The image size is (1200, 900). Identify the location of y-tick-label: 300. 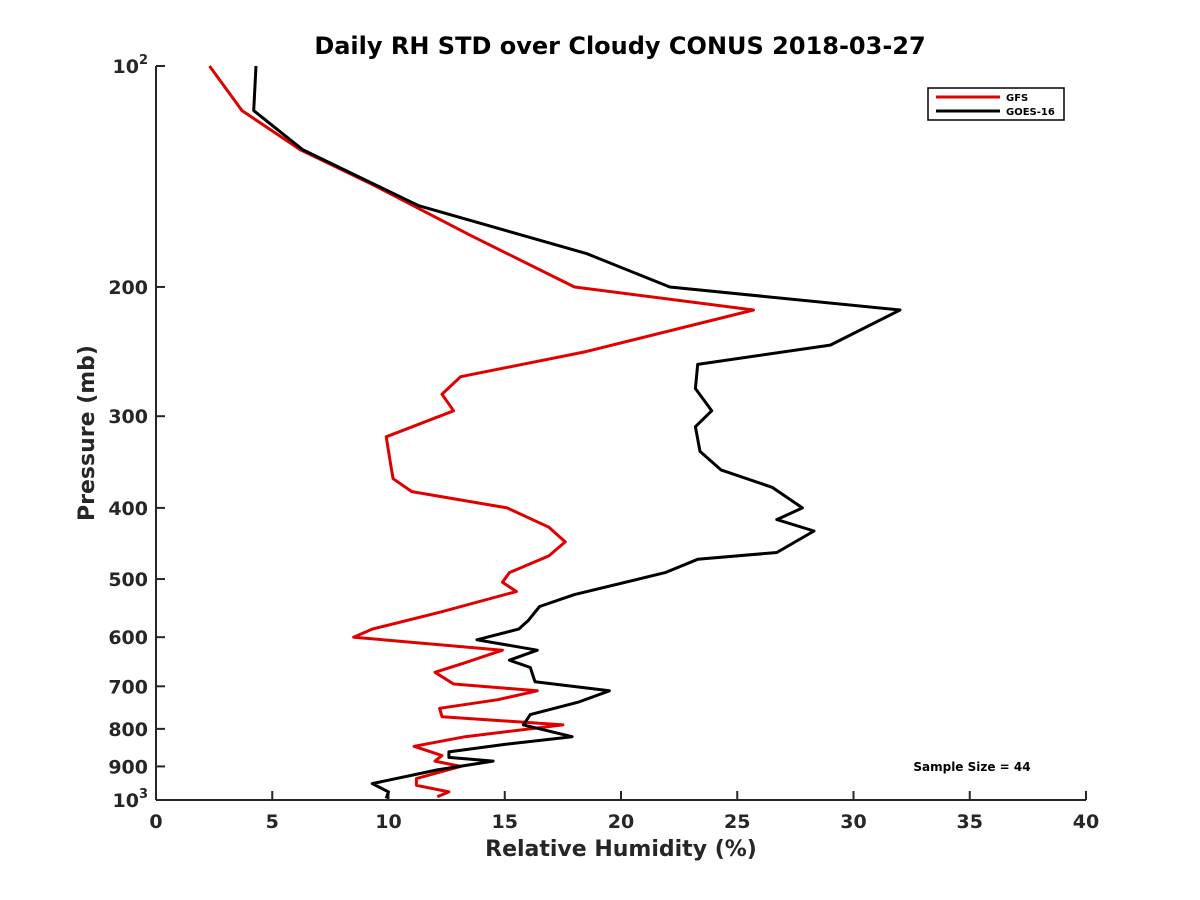
(128, 417).